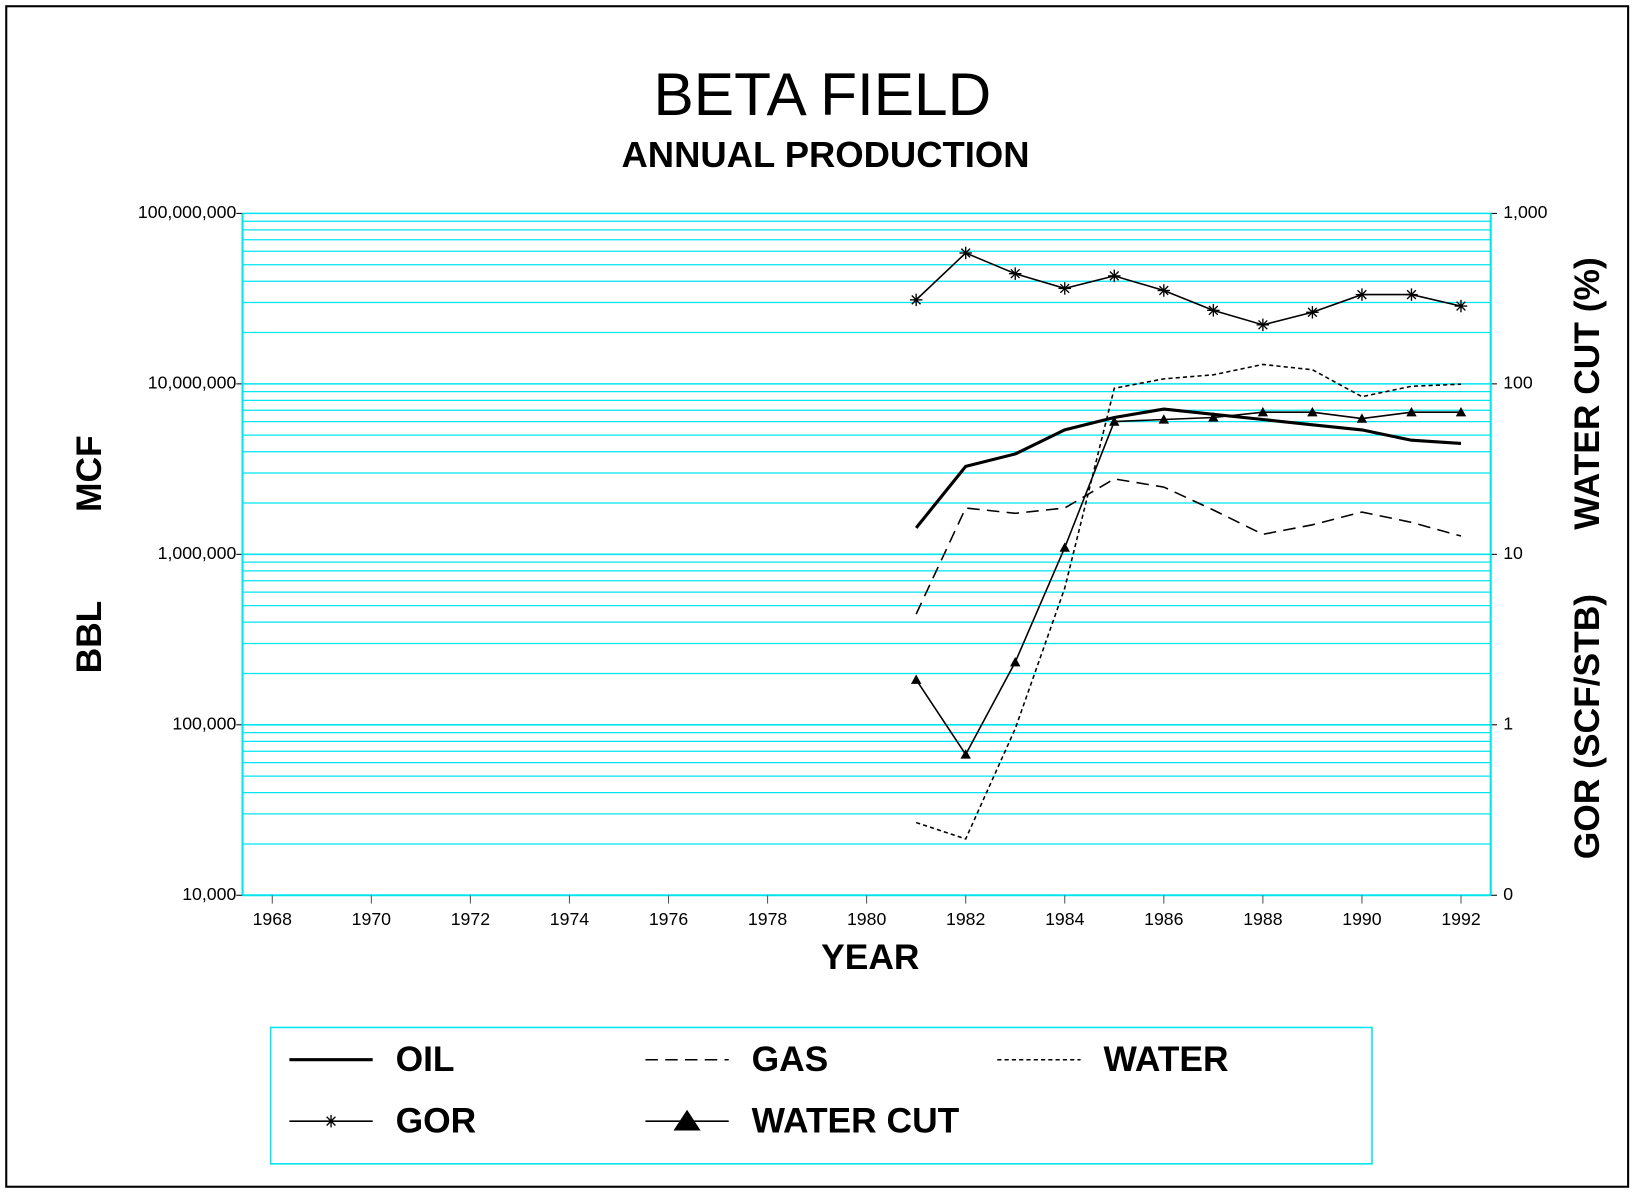 The height and width of the screenshot is (1193, 1635). Describe the element at coordinates (1508, 723) in the screenshot. I see `y2-tick-label: 1` at that location.